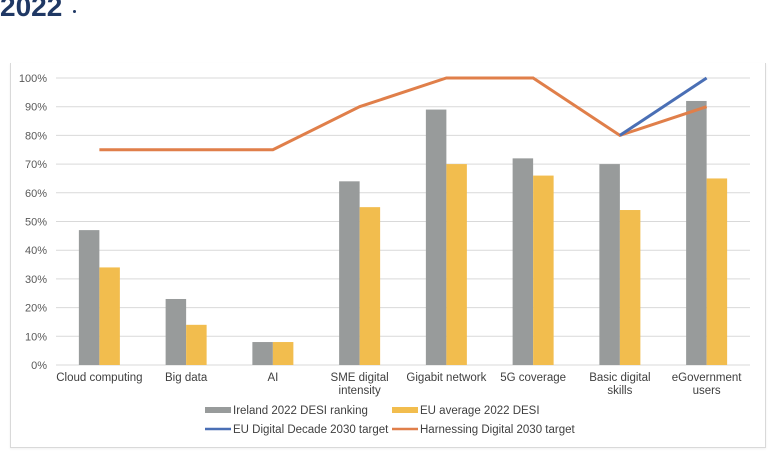  What do you see at coordinates (663, 106) in the screenshot?
I see `line-eu-digital-decade` at bounding box center [663, 106].